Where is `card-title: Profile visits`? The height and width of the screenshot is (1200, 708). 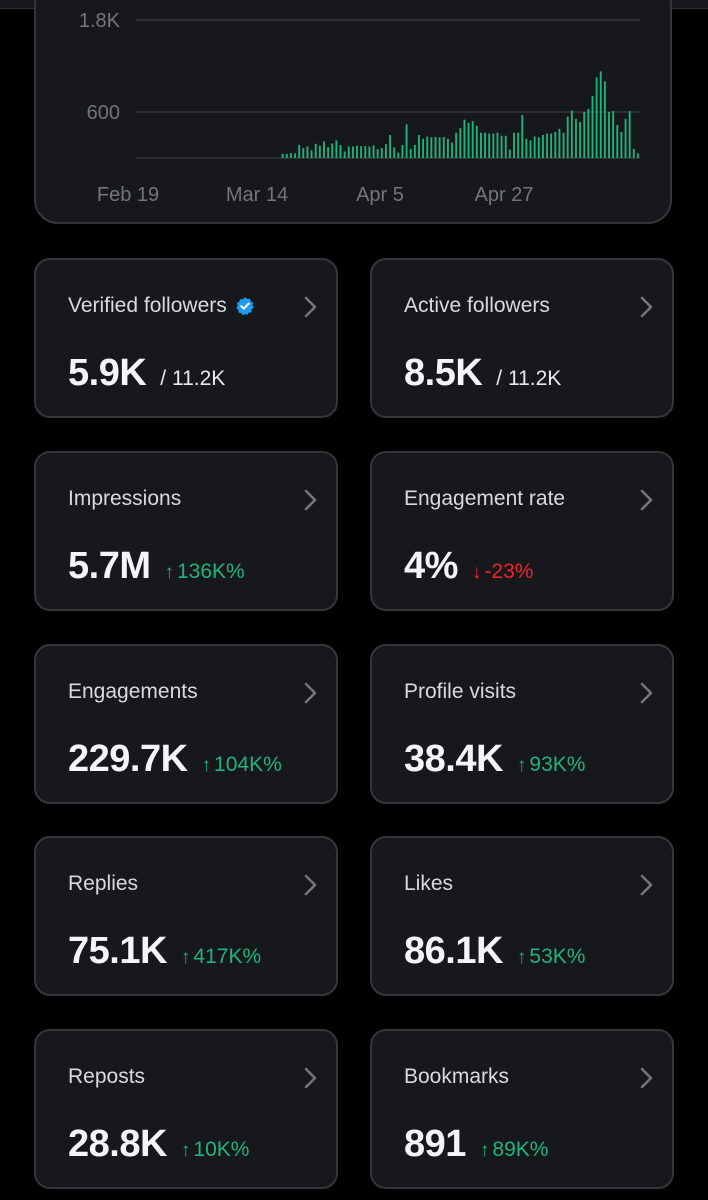 card-title: Profile visits is located at coordinates (460, 692).